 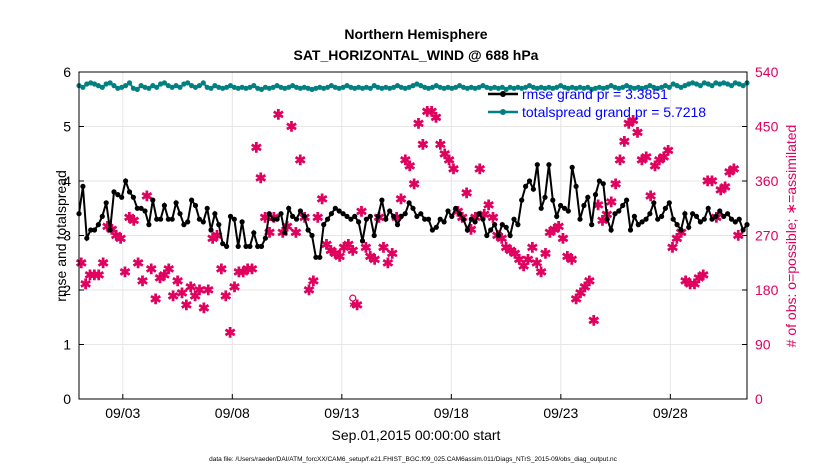 What do you see at coordinates (767, 72) in the screenshot?
I see `y-tick-label-right: 540` at bounding box center [767, 72].